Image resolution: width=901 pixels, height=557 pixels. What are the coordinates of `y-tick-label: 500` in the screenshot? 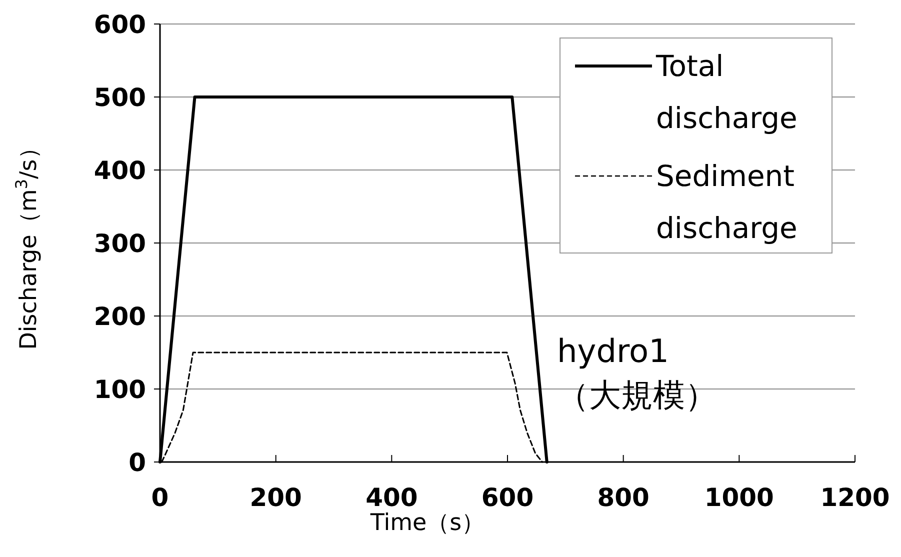 It's located at (120, 97).